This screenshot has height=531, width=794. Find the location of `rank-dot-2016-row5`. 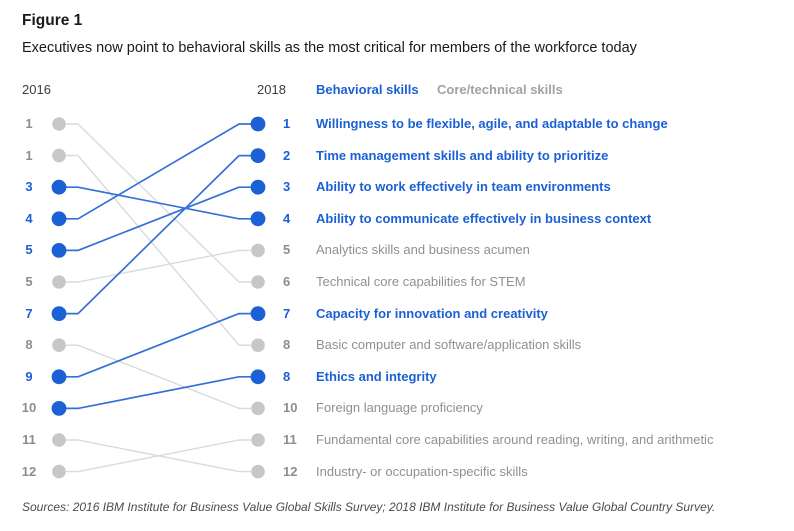

rank-dot-2016-row5 is located at coordinates (59, 250).